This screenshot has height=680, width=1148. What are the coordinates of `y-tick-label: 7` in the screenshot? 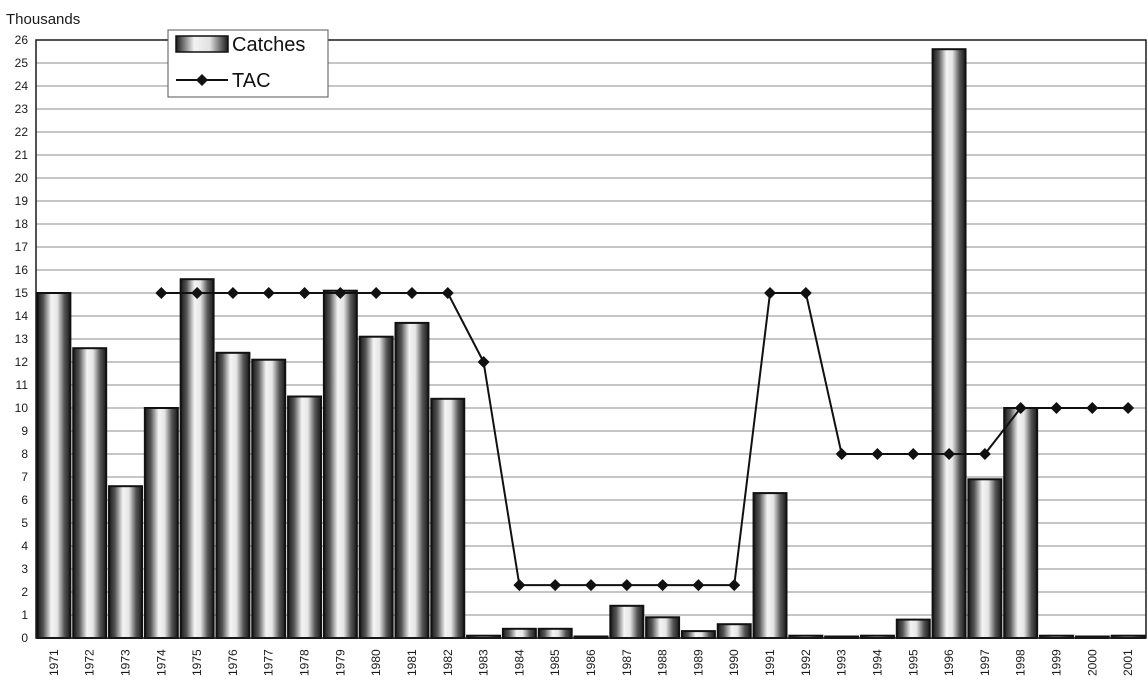 It's located at (24, 477).